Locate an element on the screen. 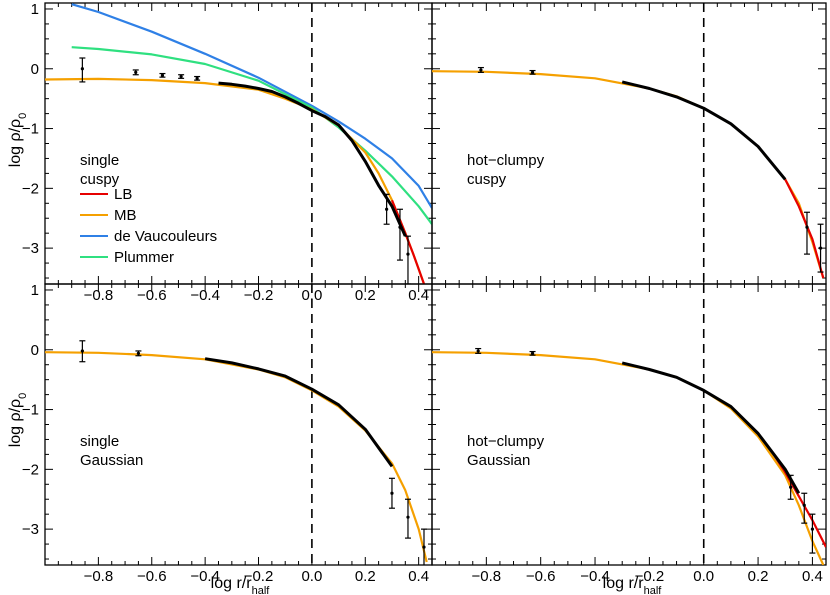 Image resolution: width=830 pixels, height=595 pixels. series-plummer is located at coordinates (251, 135).